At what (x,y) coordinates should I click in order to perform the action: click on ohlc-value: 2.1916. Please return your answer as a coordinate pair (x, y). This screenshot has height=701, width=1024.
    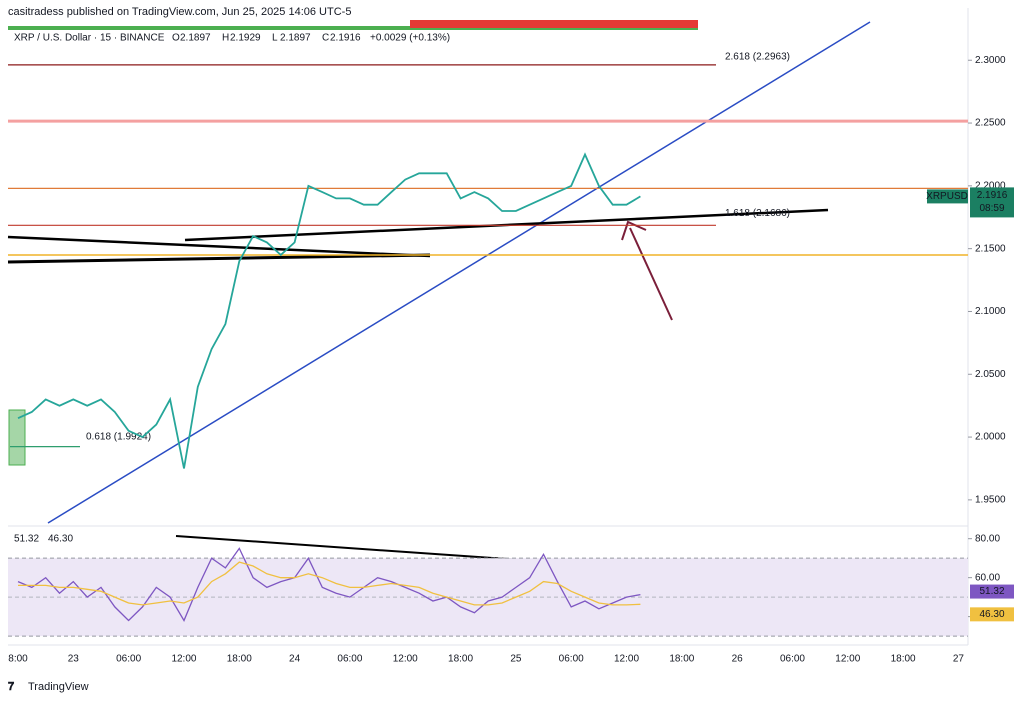
    Looking at the image, I should click on (345, 38).